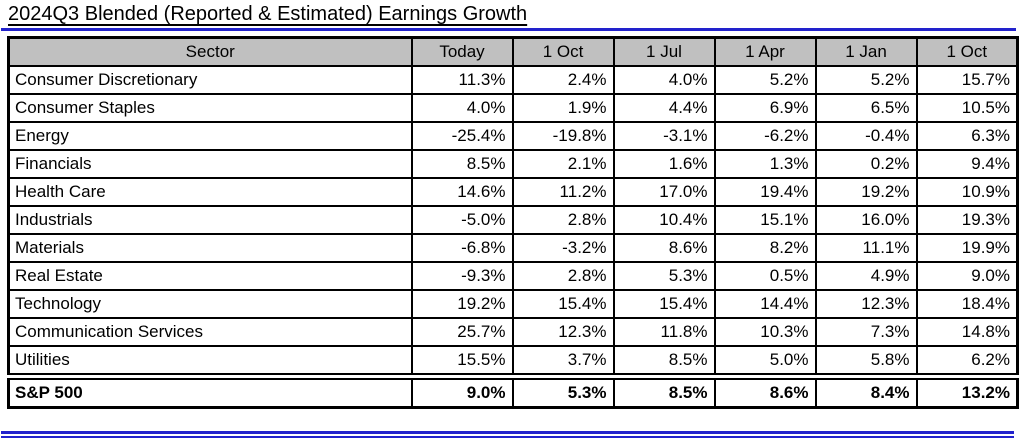  I want to click on value-cell: 10.9%, so click(967, 192).